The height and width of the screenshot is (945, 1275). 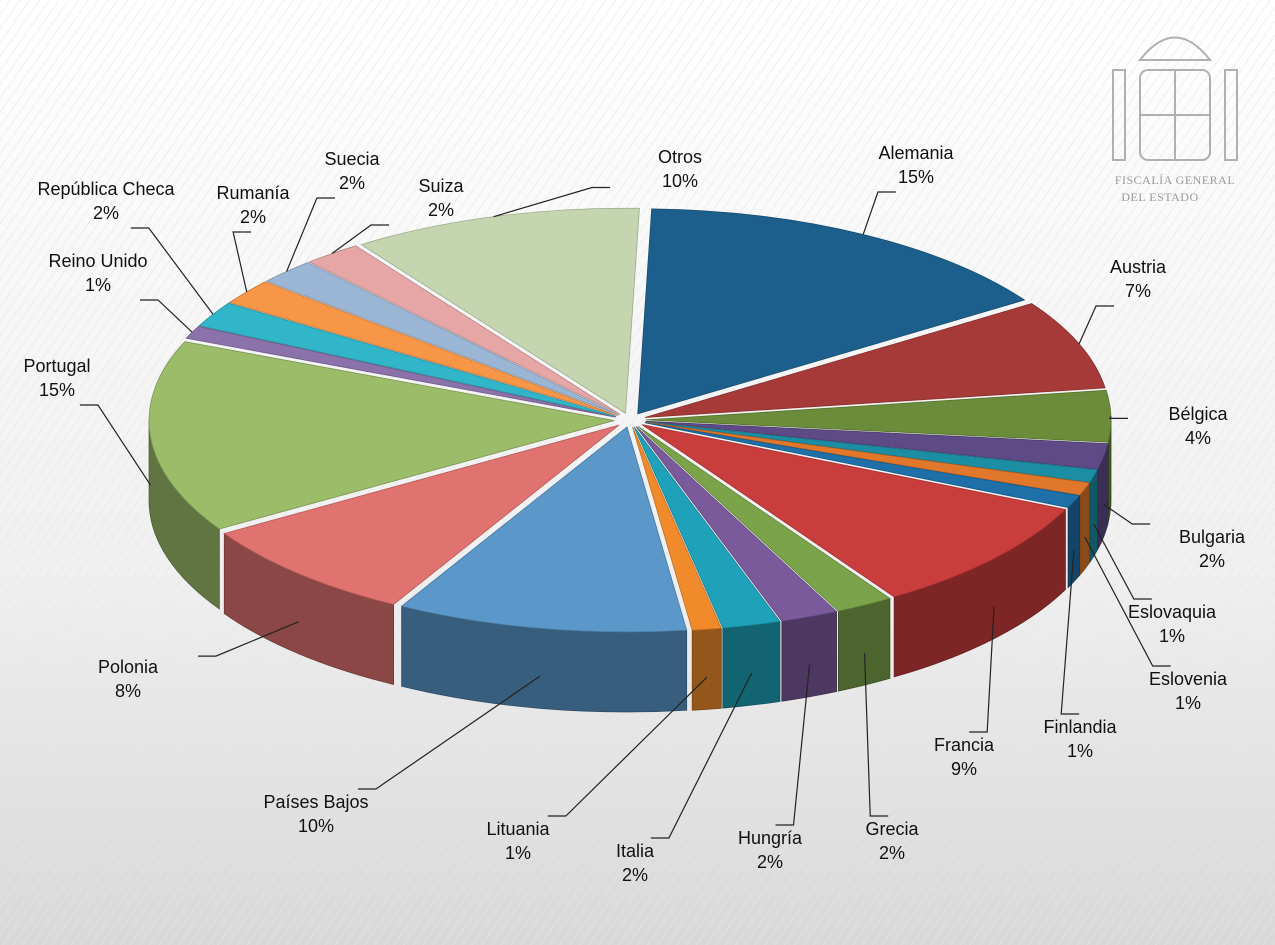 I want to click on category-label: Bélgica, so click(x=1198, y=414).